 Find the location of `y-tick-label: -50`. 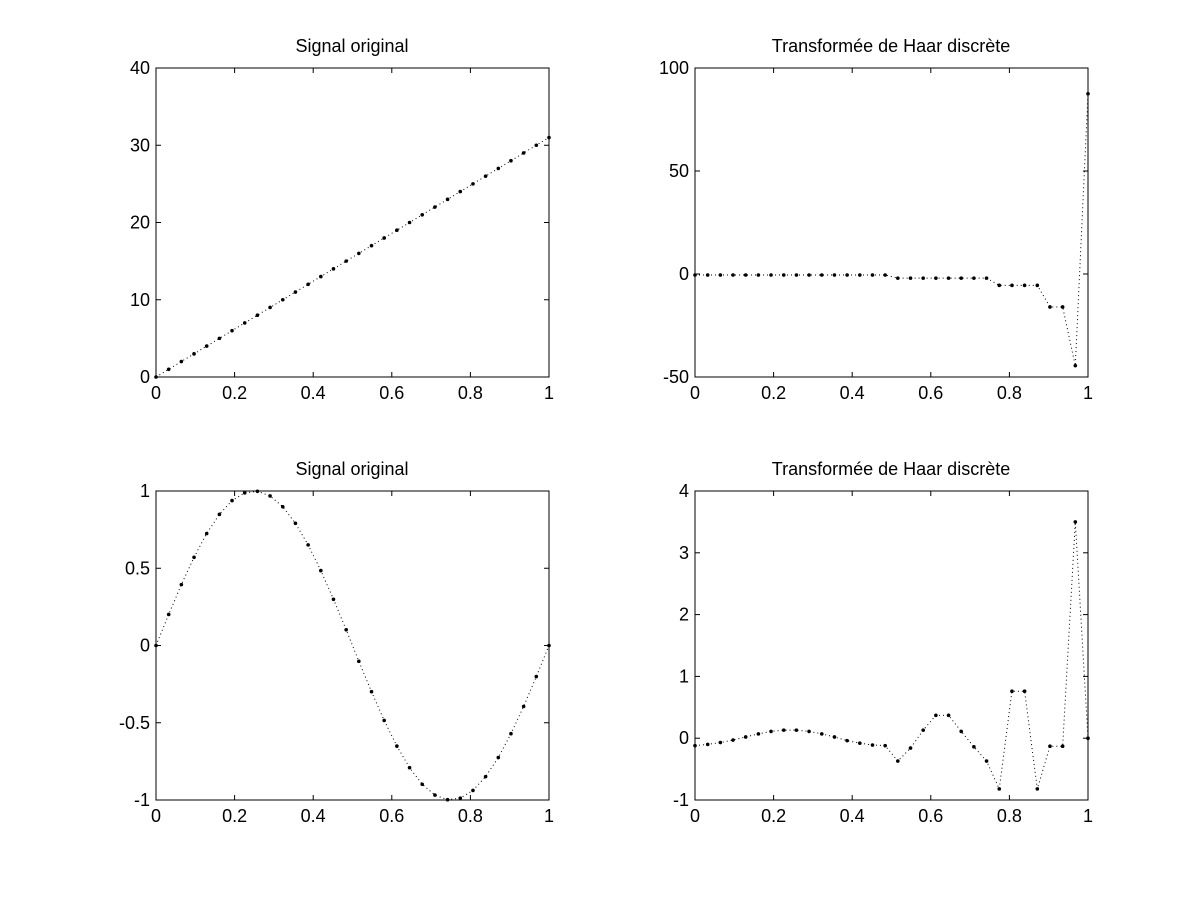

y-tick-label: -50 is located at coordinates (676, 377).